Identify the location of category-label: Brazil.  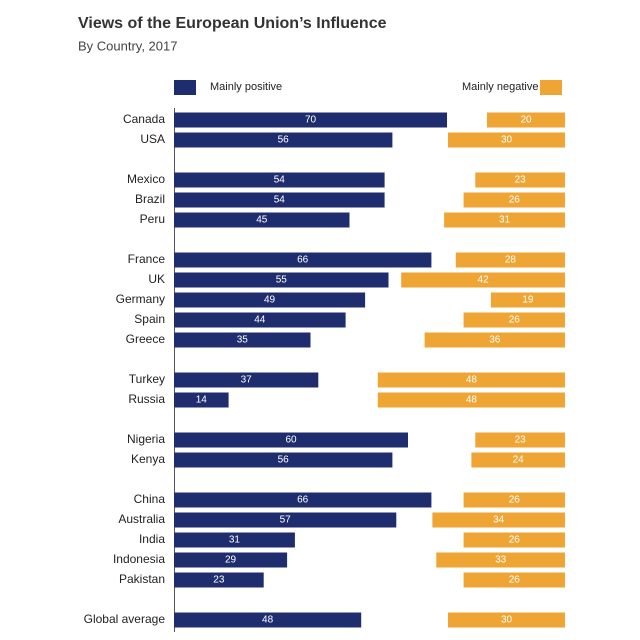
(150, 199).